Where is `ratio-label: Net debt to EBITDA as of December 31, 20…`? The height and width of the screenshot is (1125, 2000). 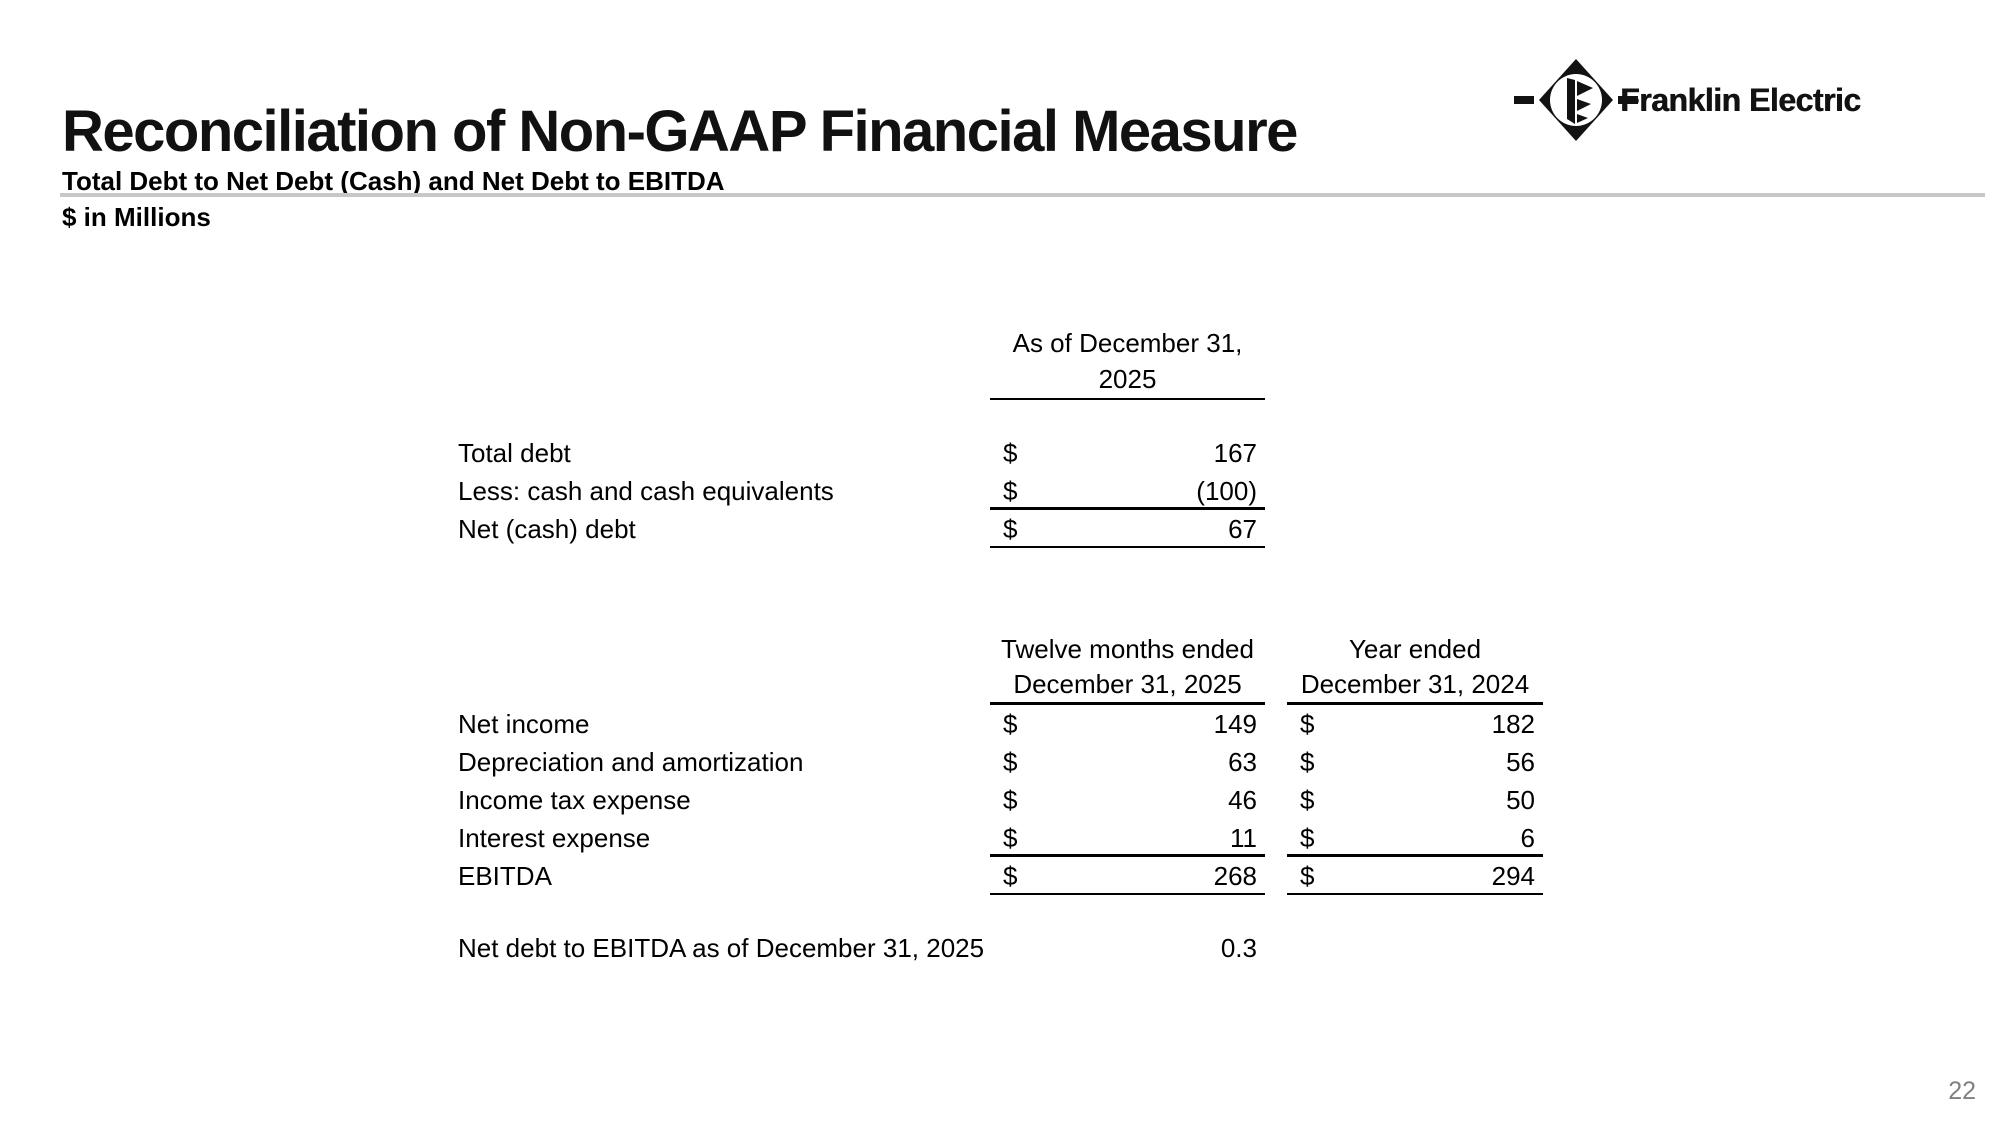
ratio-label: Net debt to EBITDA as of December 31, 20… is located at coordinates (721, 948).